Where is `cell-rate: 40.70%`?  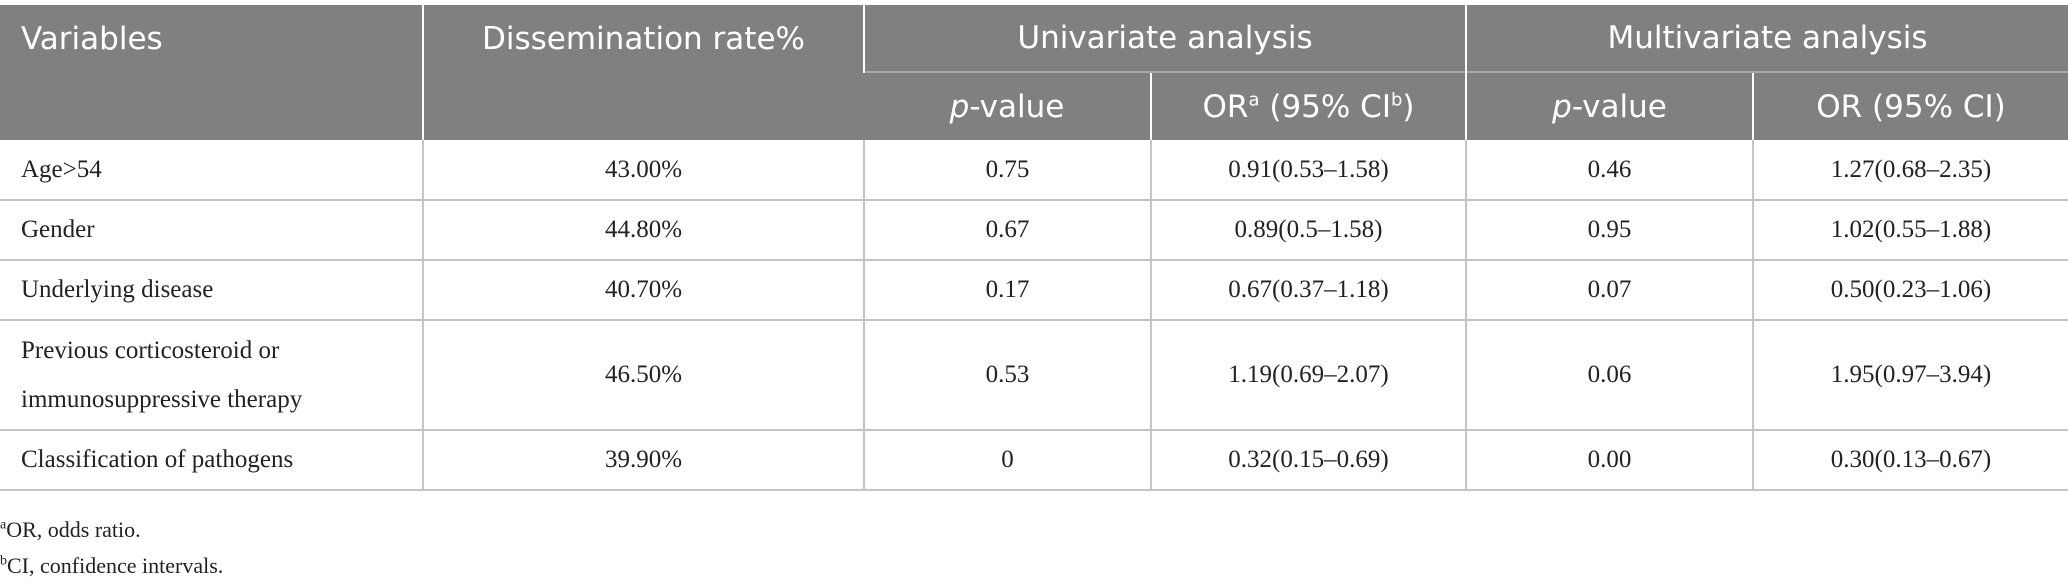
cell-rate: 40.70% is located at coordinates (643, 290).